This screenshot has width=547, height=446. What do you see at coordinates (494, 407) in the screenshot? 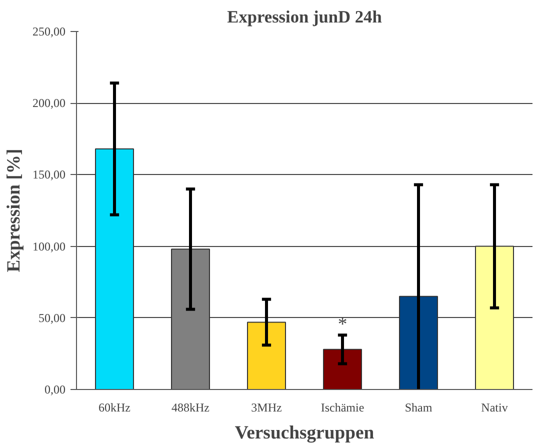
I see `x-tick-label: Nativ` at bounding box center [494, 407].